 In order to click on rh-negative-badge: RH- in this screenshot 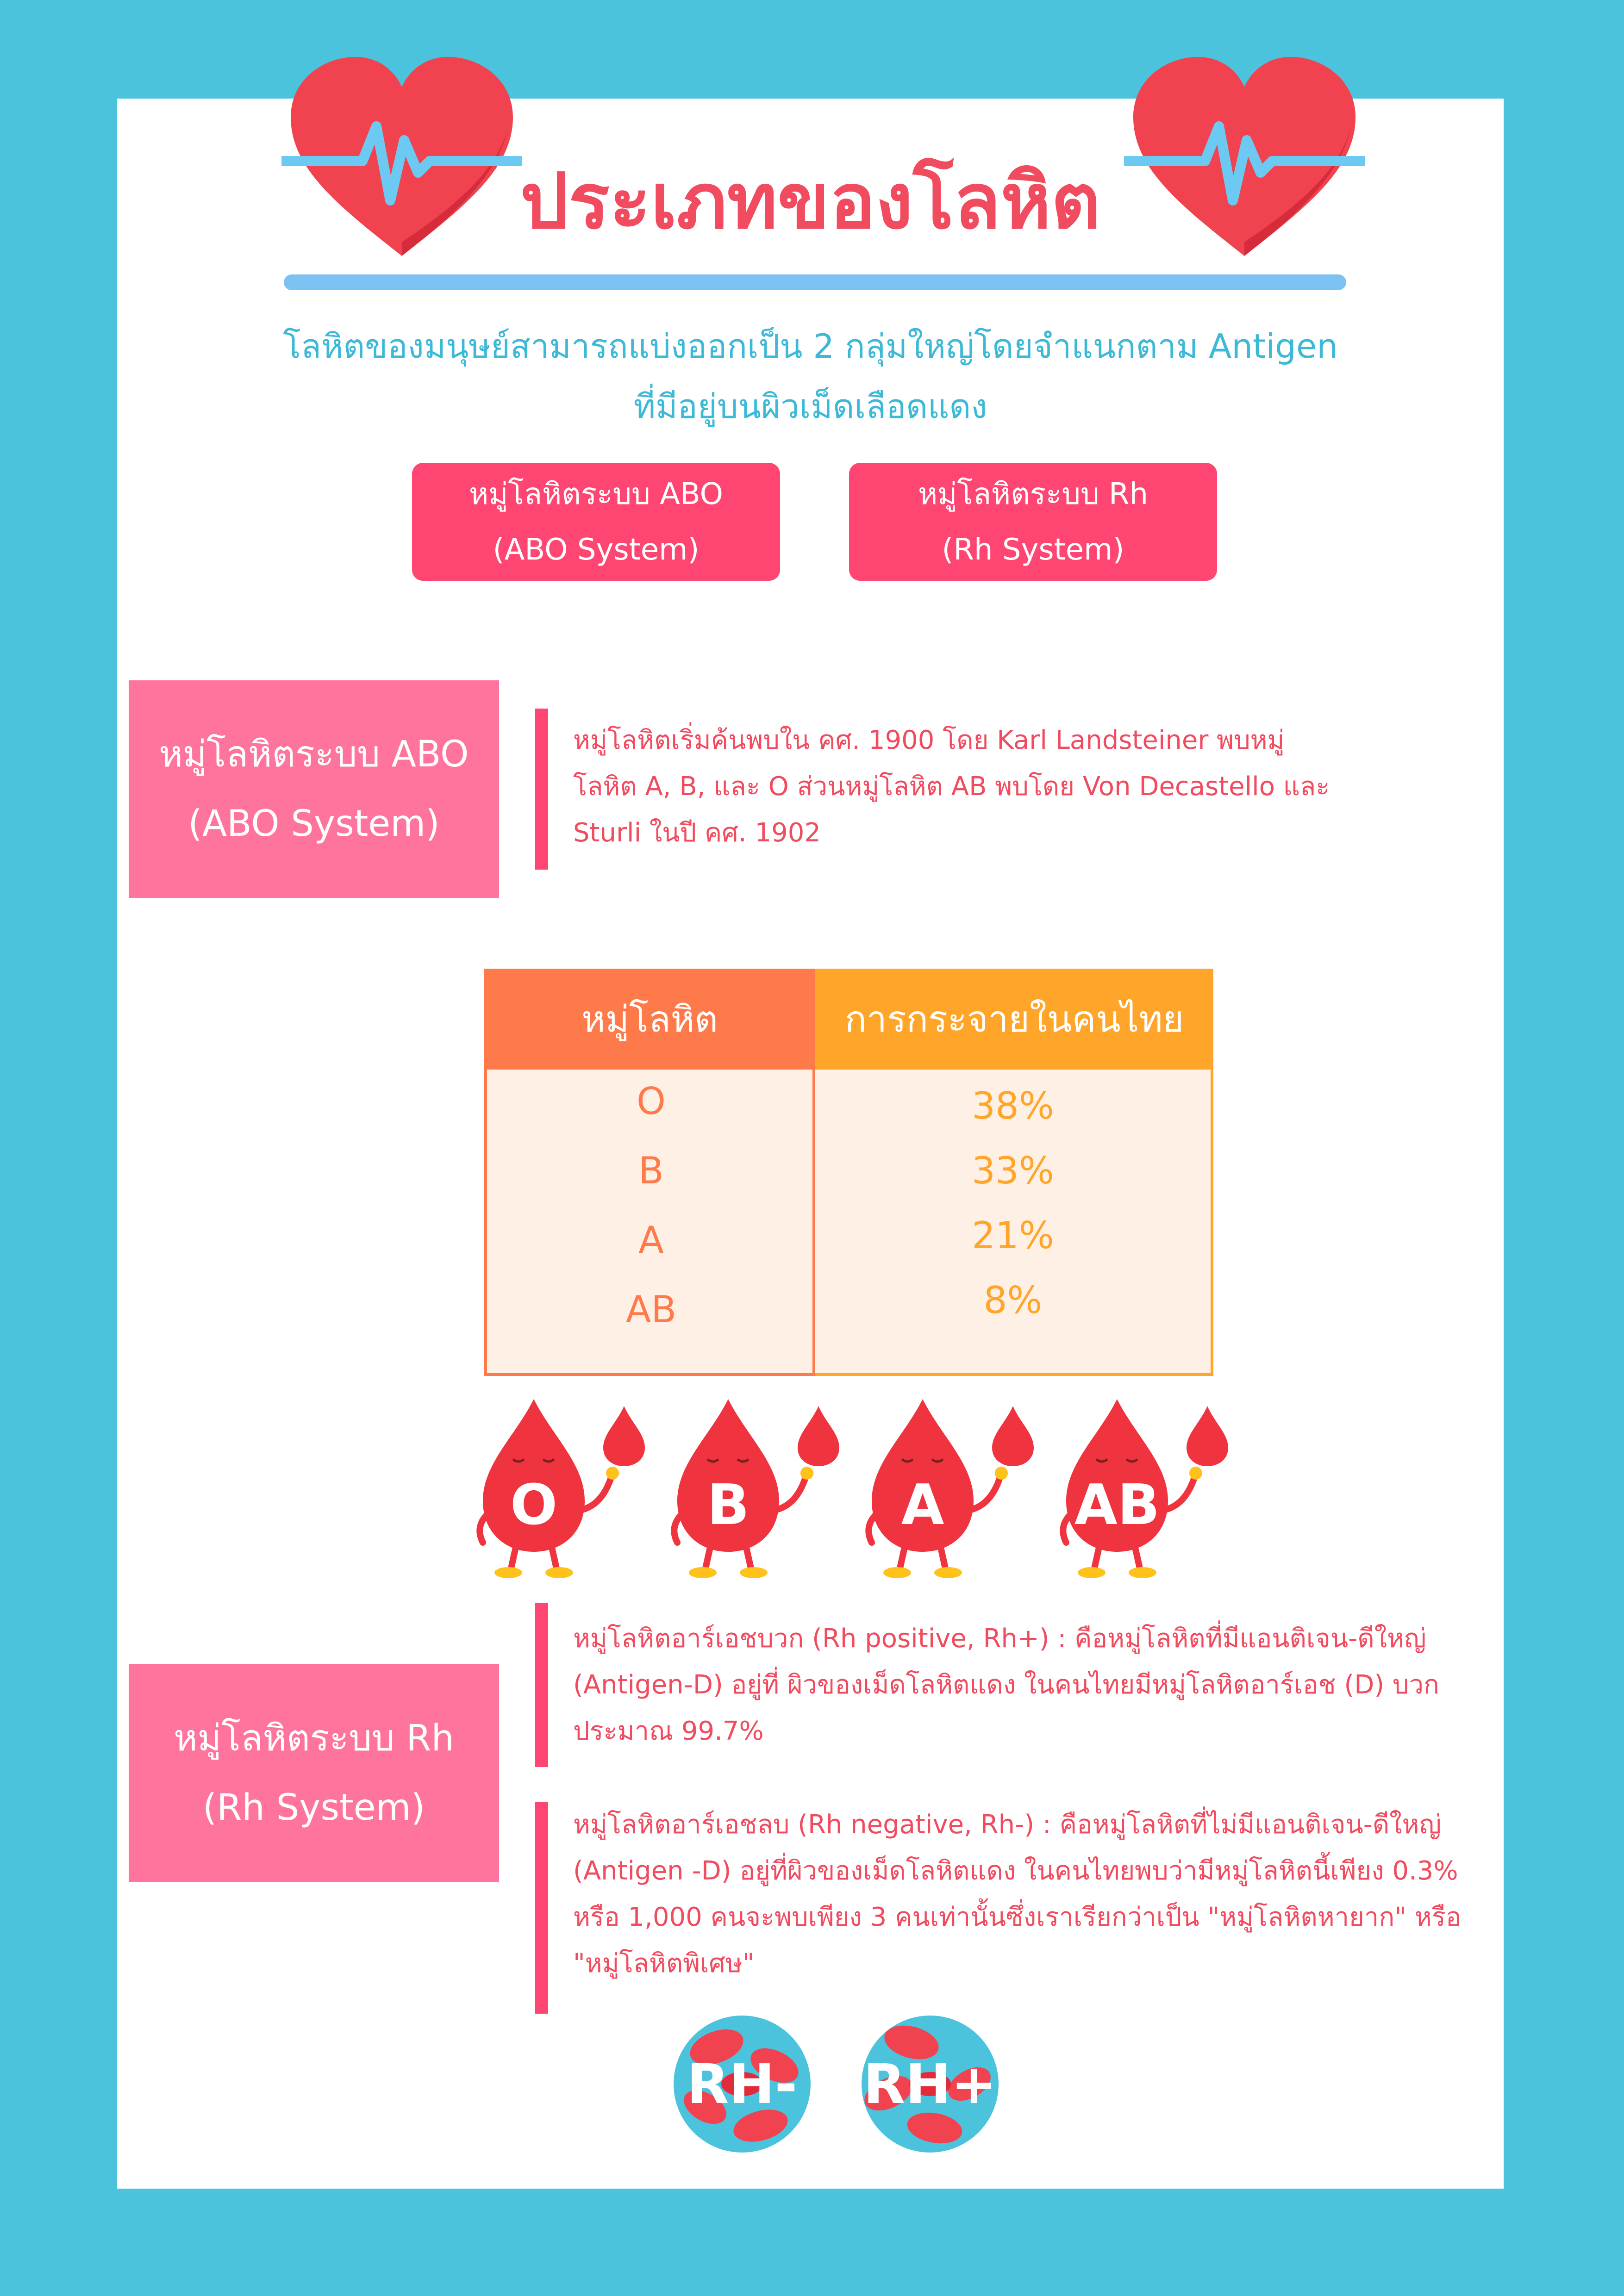, I will do `click(742, 2084)`.